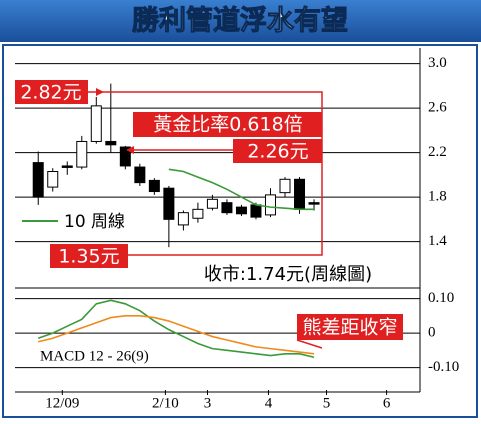  Describe the element at coordinates (441, 298) in the screenshot. I see `y-tick-label: 0.10` at that location.